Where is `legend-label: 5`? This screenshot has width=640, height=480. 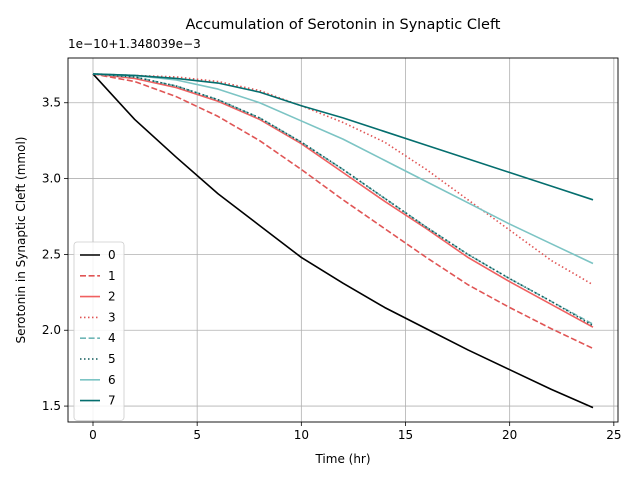
legend-label: 5 is located at coordinates (112, 359).